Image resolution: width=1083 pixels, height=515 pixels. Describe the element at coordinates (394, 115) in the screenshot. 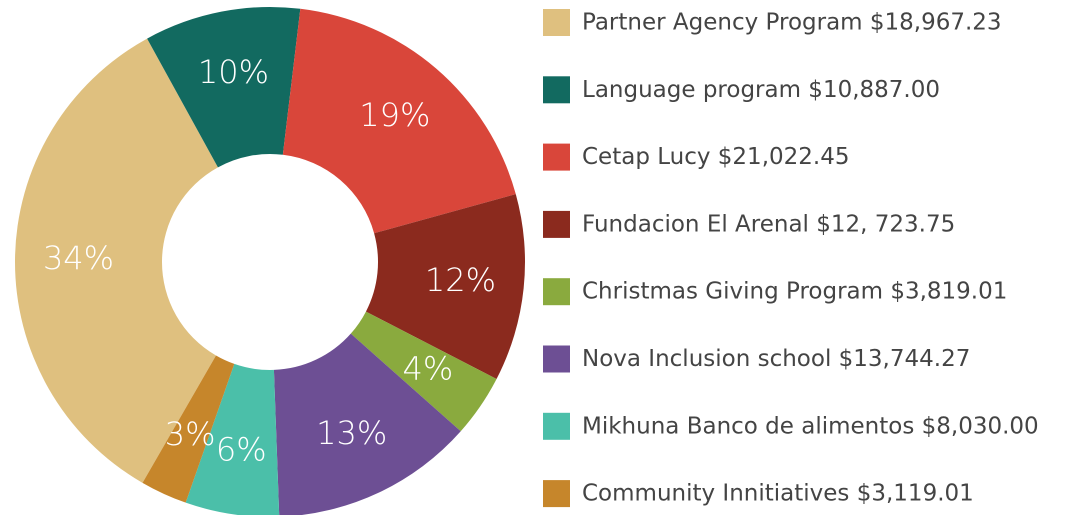

I see `slice-label: 19%` at that location.